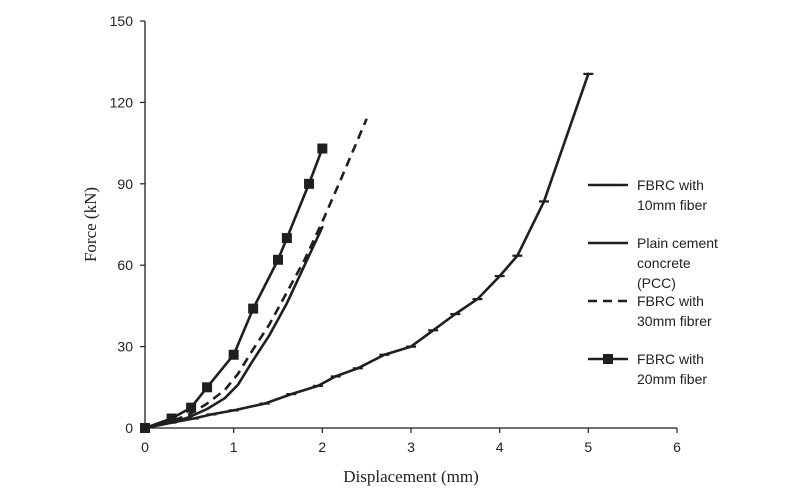 The height and width of the screenshot is (492, 790). What do you see at coordinates (125, 184) in the screenshot?
I see `y-tick-label: 90` at bounding box center [125, 184].